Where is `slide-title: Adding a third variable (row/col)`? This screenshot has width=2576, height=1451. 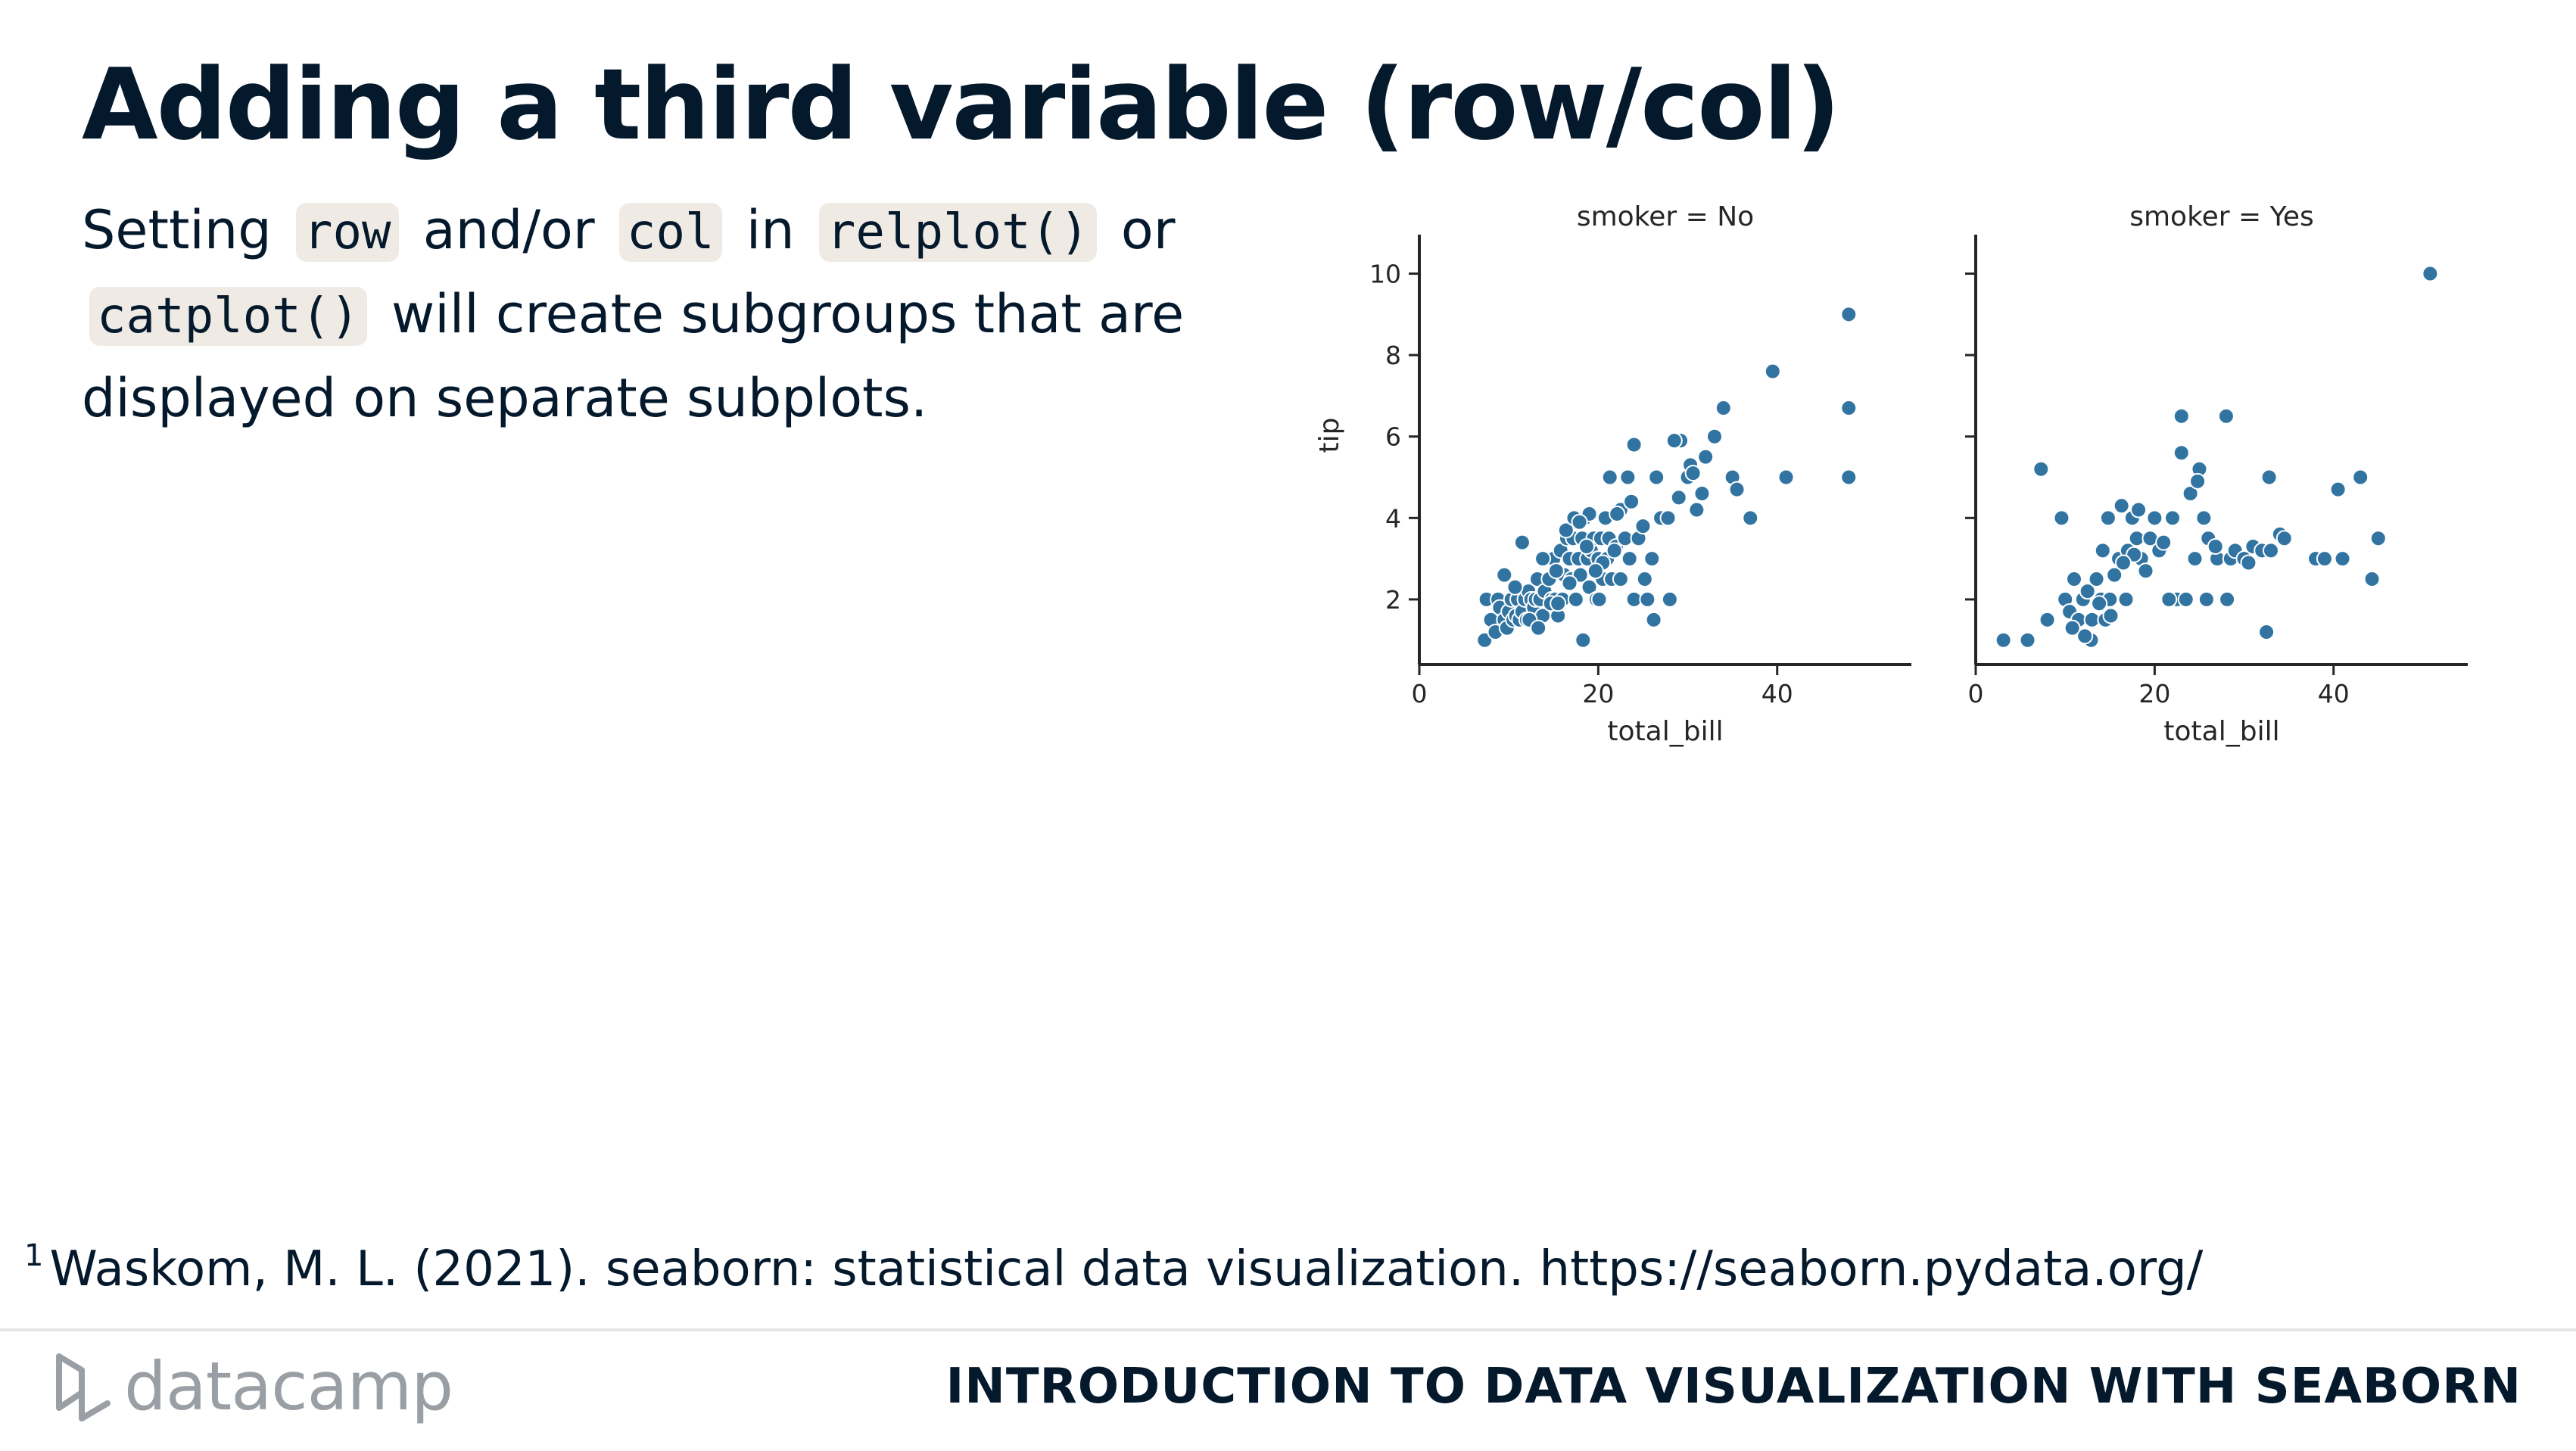 slide-title: Adding a third variable (row/col) is located at coordinates (961, 105).